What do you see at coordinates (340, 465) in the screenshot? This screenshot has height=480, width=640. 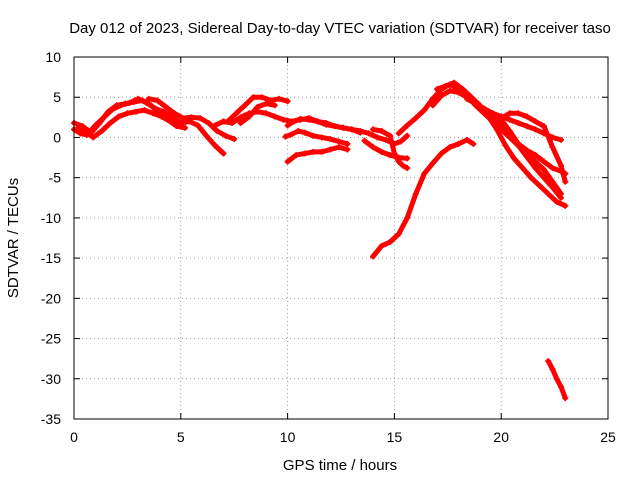 I see `x-axis-label: GPS time / hours` at bounding box center [340, 465].